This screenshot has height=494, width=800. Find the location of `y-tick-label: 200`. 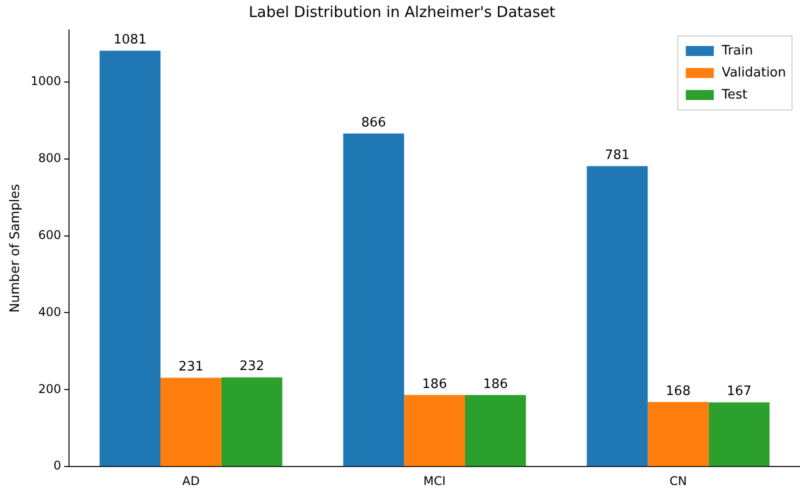

y-tick-label: 200 is located at coordinates (50, 389).